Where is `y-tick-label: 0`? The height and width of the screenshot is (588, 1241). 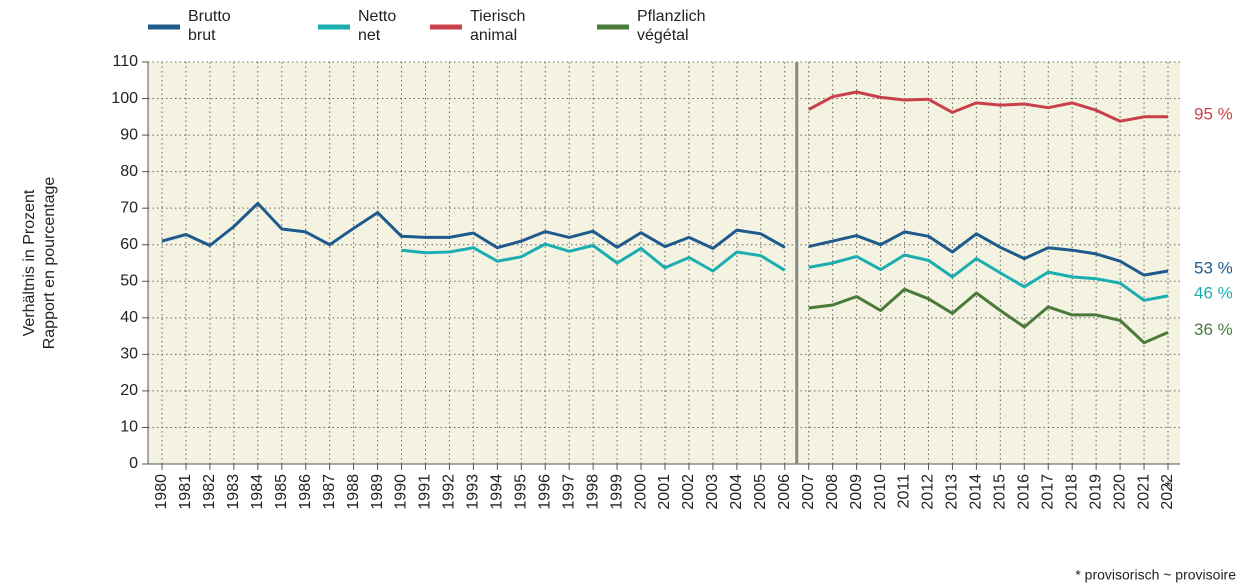
y-tick-label: 0 is located at coordinates (133, 463).